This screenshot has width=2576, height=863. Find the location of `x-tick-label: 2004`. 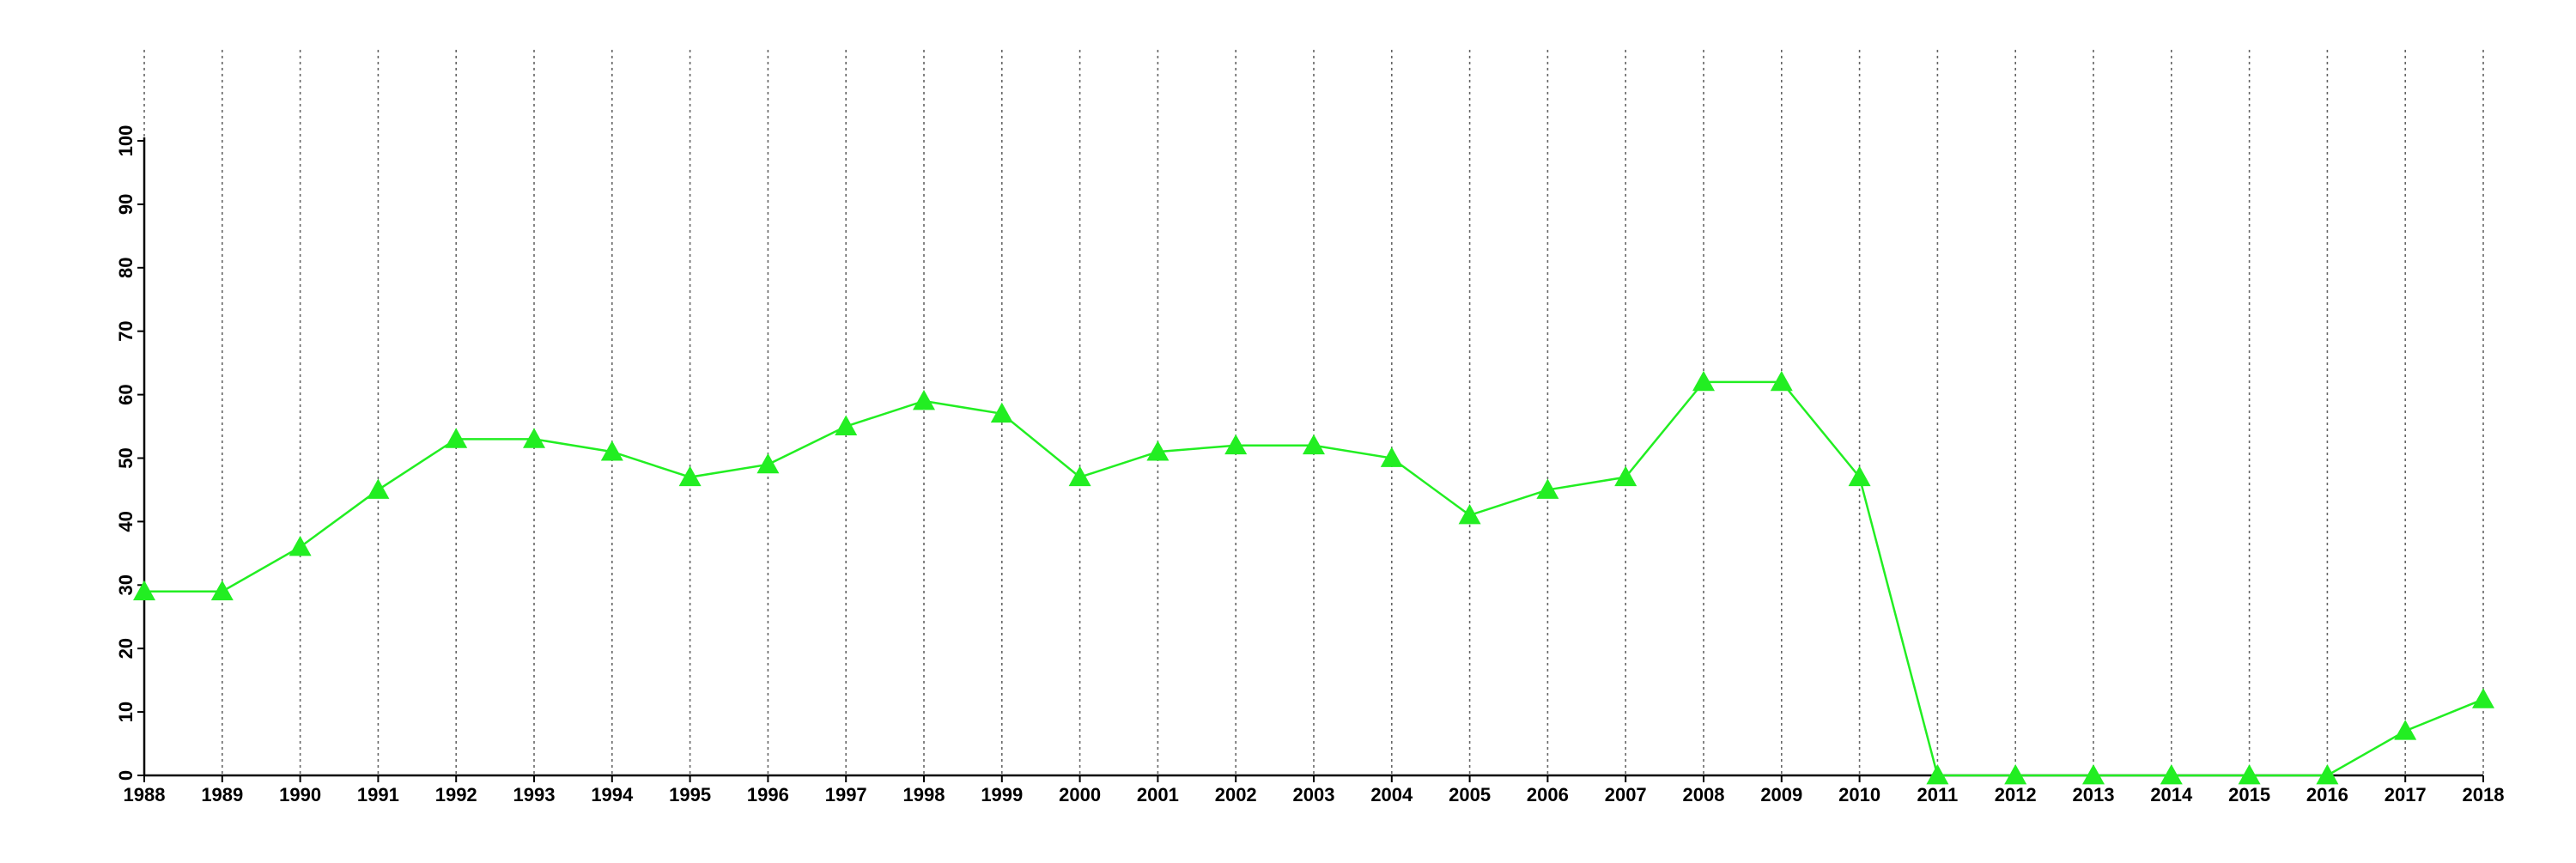

x-tick-label: 2004 is located at coordinates (1391, 795).